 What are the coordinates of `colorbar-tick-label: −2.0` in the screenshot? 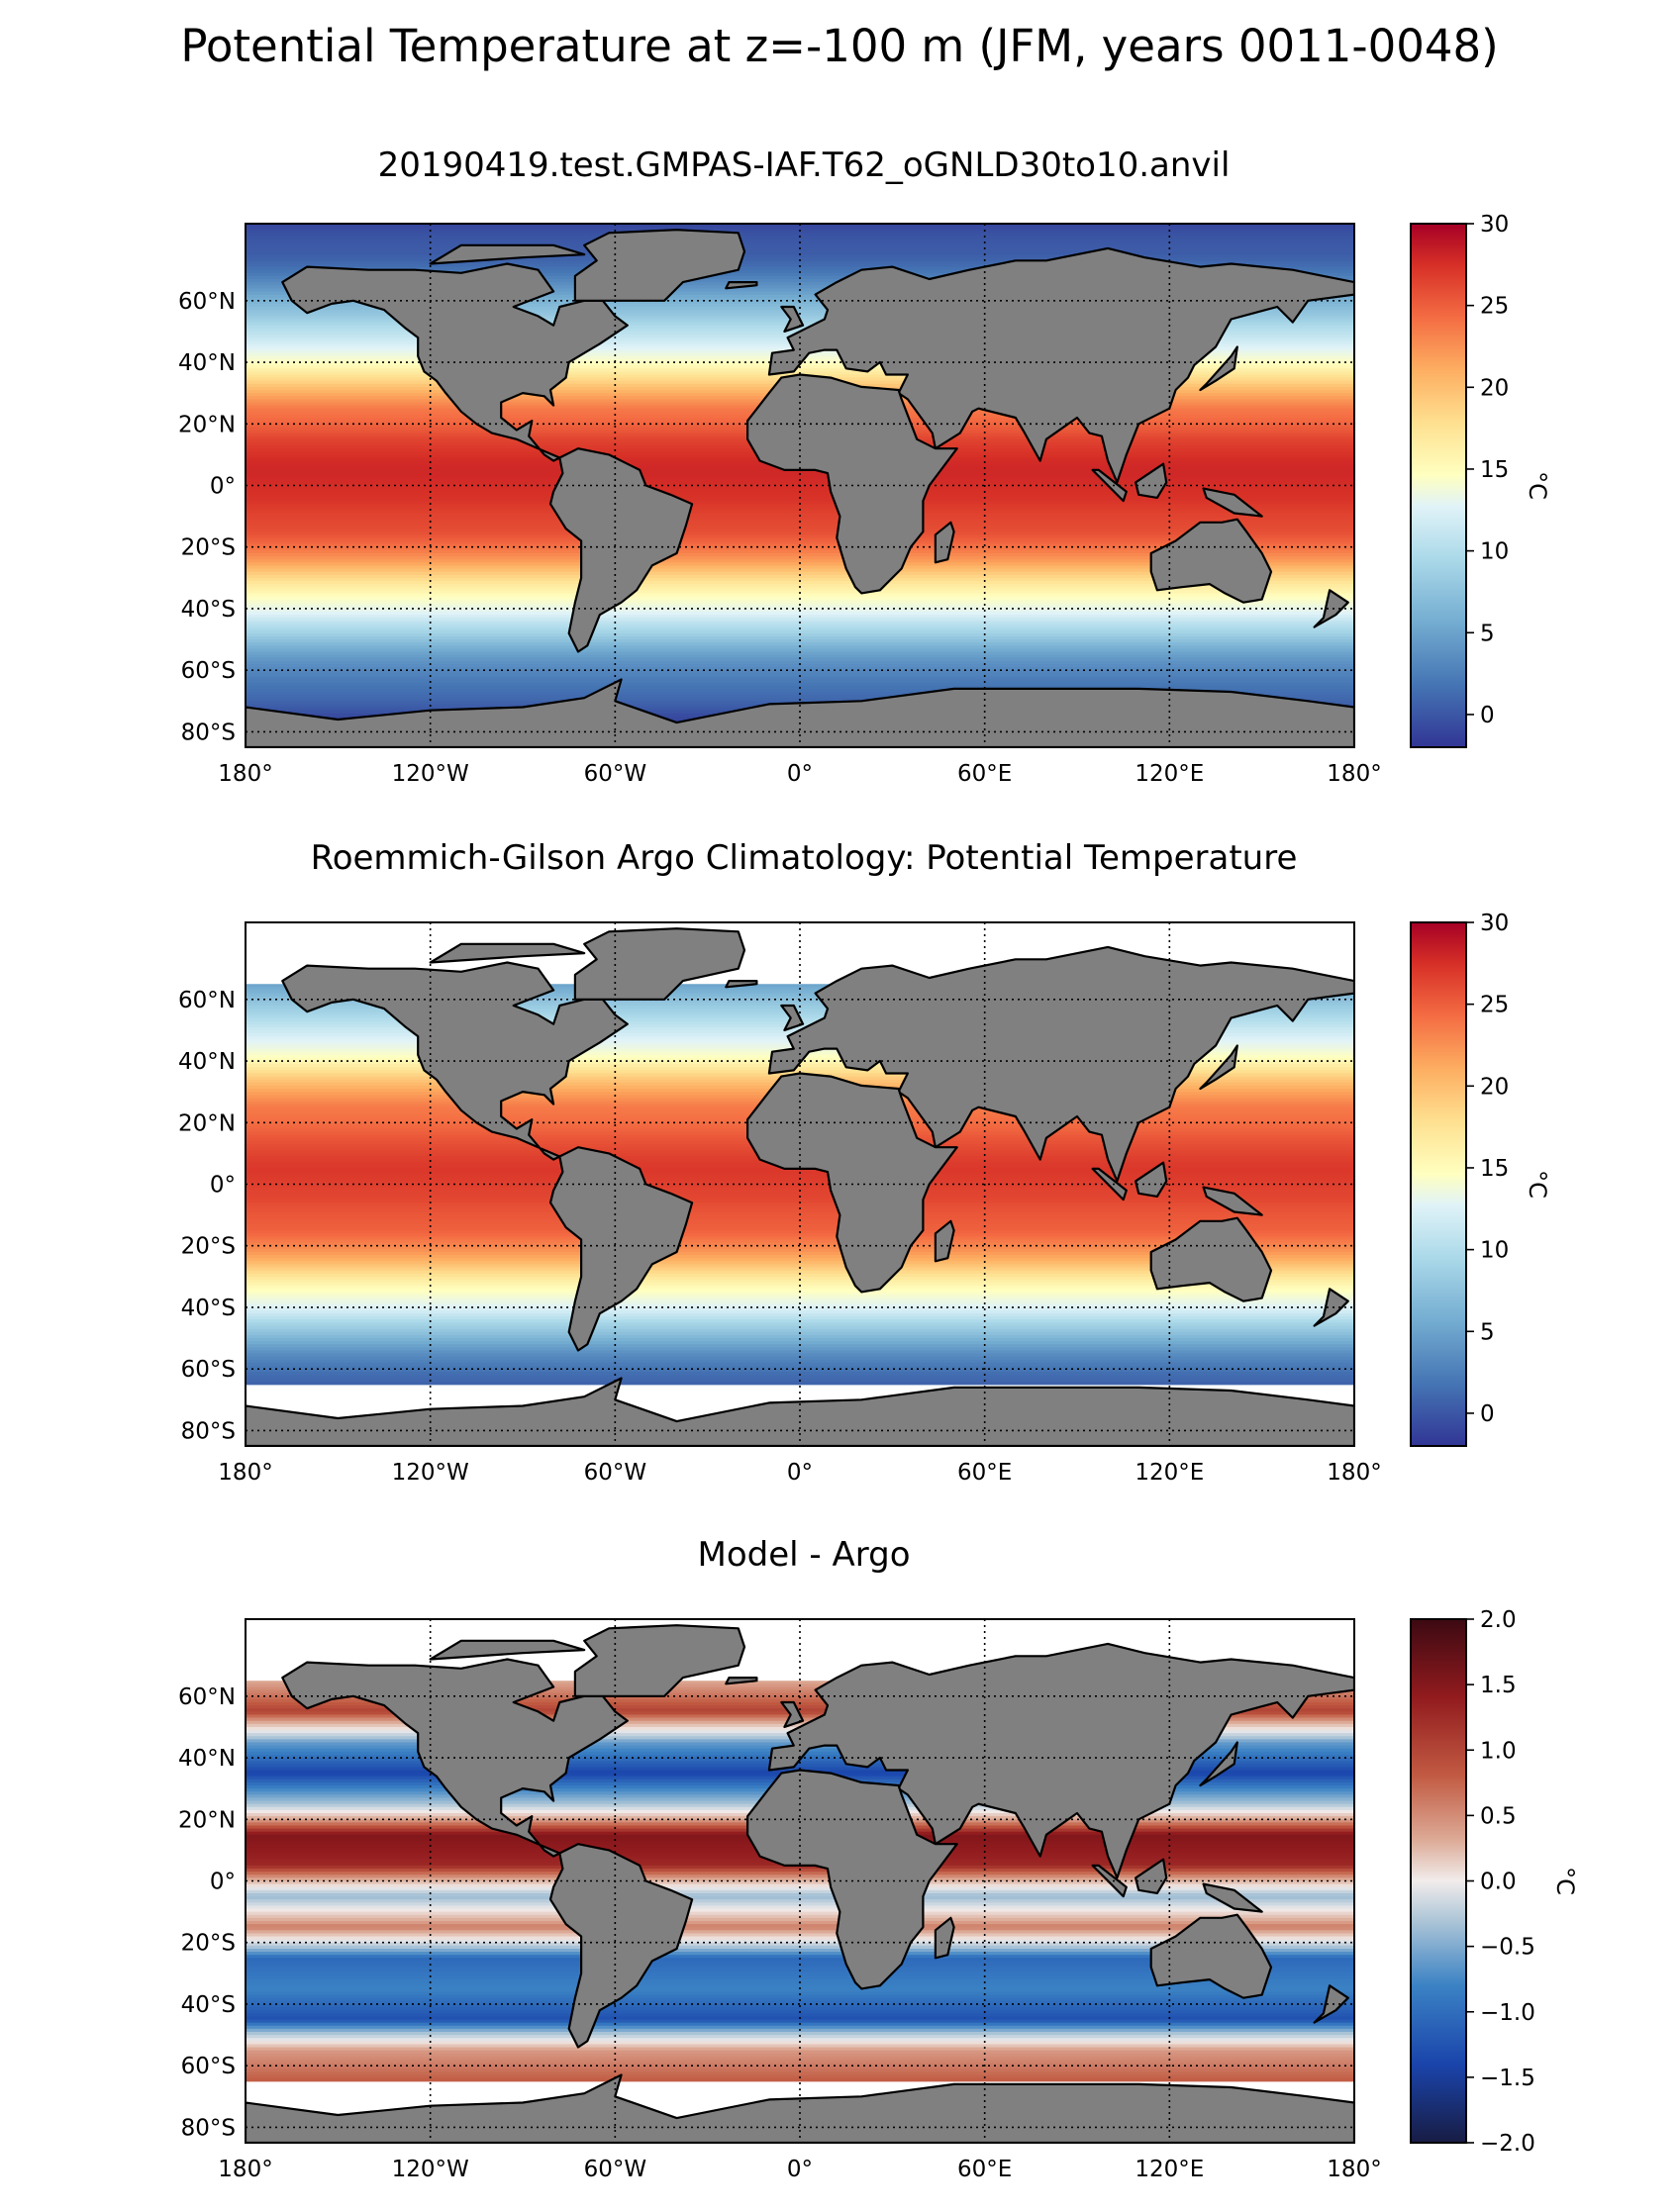 It's located at (1508, 2144).